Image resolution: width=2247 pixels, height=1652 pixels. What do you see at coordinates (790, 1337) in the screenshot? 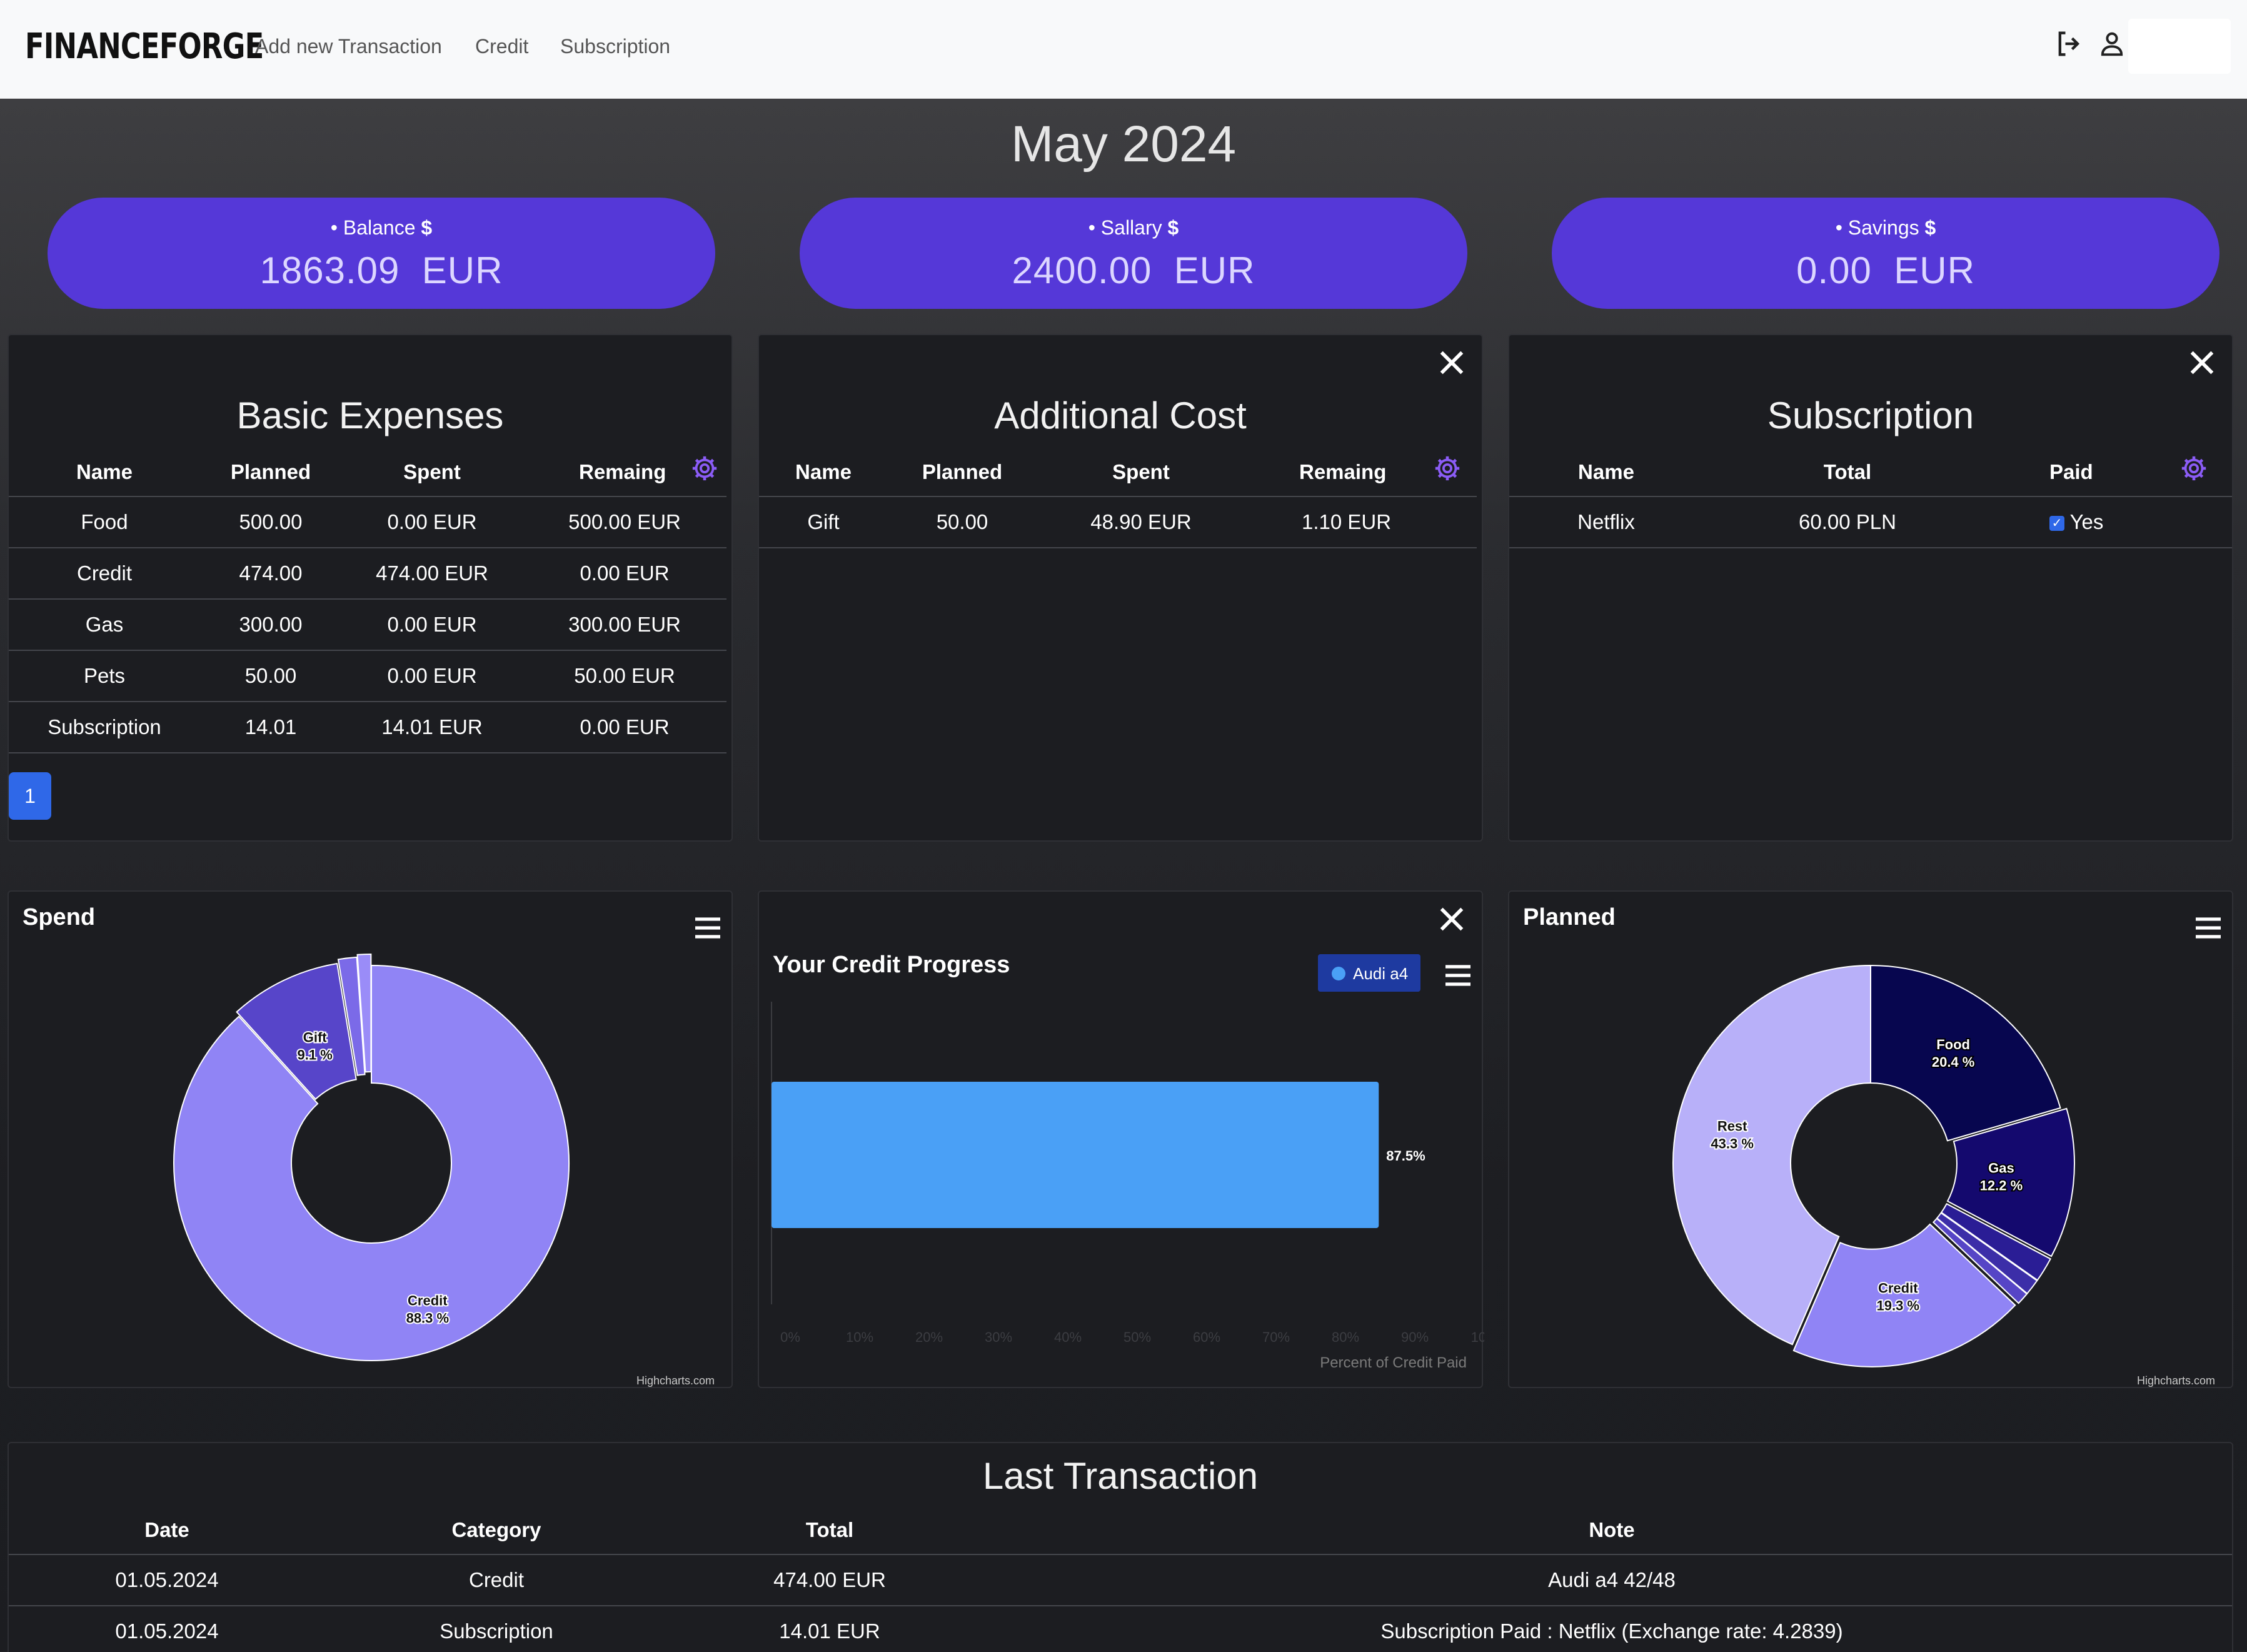
I see `x-tick-label: 0%` at bounding box center [790, 1337].